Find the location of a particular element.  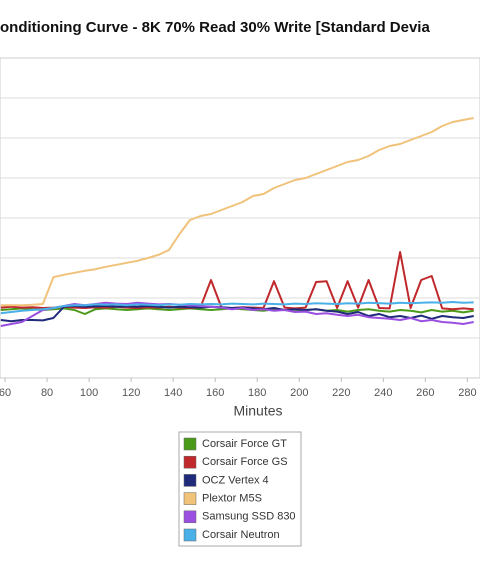

x-axis-label: Minutes is located at coordinates (257, 411).